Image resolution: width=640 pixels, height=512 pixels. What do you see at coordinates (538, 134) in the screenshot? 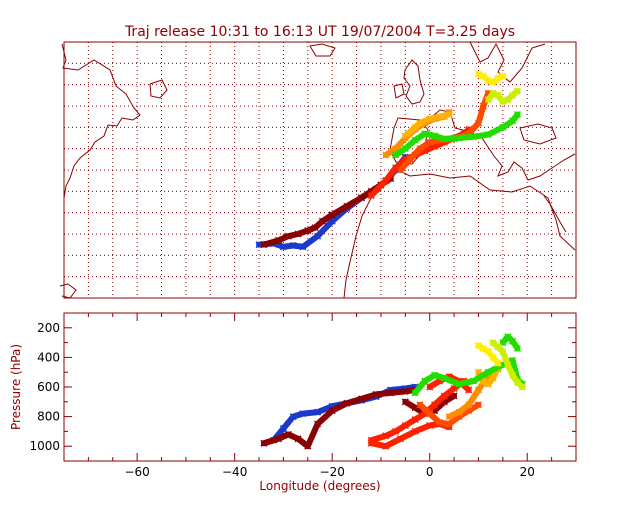
I see `black-sea-coast` at bounding box center [538, 134].